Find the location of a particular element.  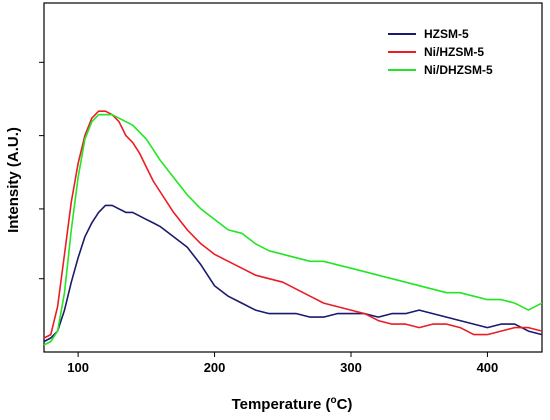

x-tick-label: 400 is located at coordinates (488, 367).